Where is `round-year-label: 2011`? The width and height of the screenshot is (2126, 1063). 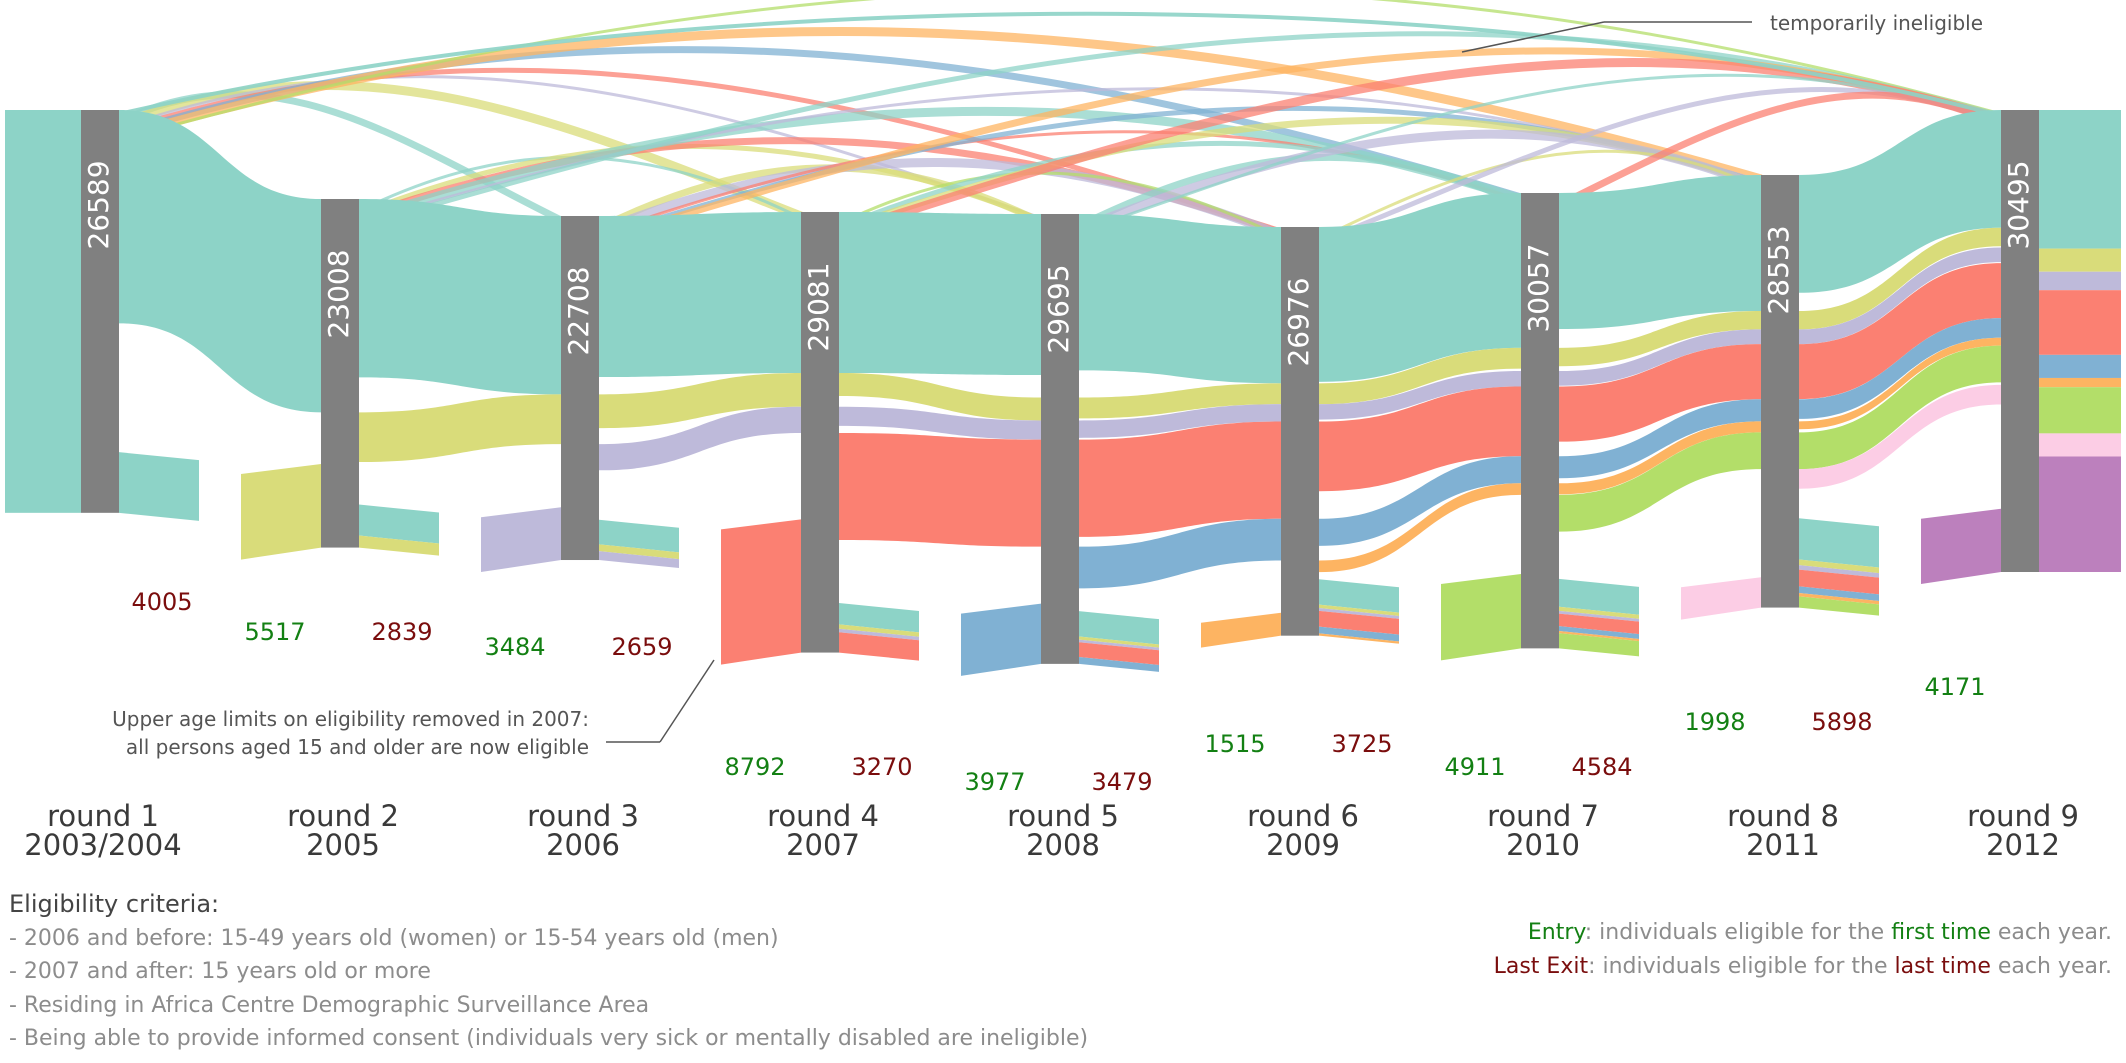 round-year-label: 2011 is located at coordinates (1783, 845).